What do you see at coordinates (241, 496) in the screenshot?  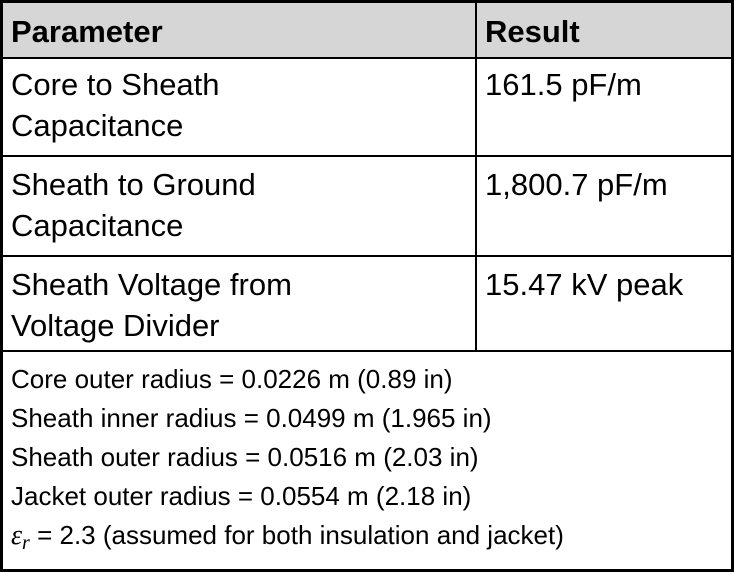 I see `note-line: Jacket outer radius = 0.0554 m (2.18 in)` at bounding box center [241, 496].